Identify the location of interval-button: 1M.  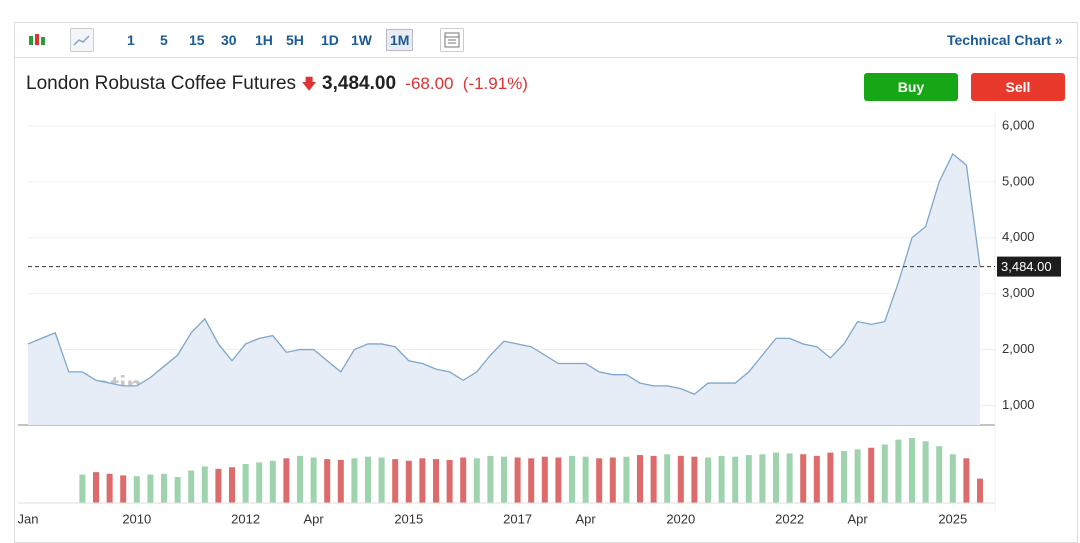
(400, 40).